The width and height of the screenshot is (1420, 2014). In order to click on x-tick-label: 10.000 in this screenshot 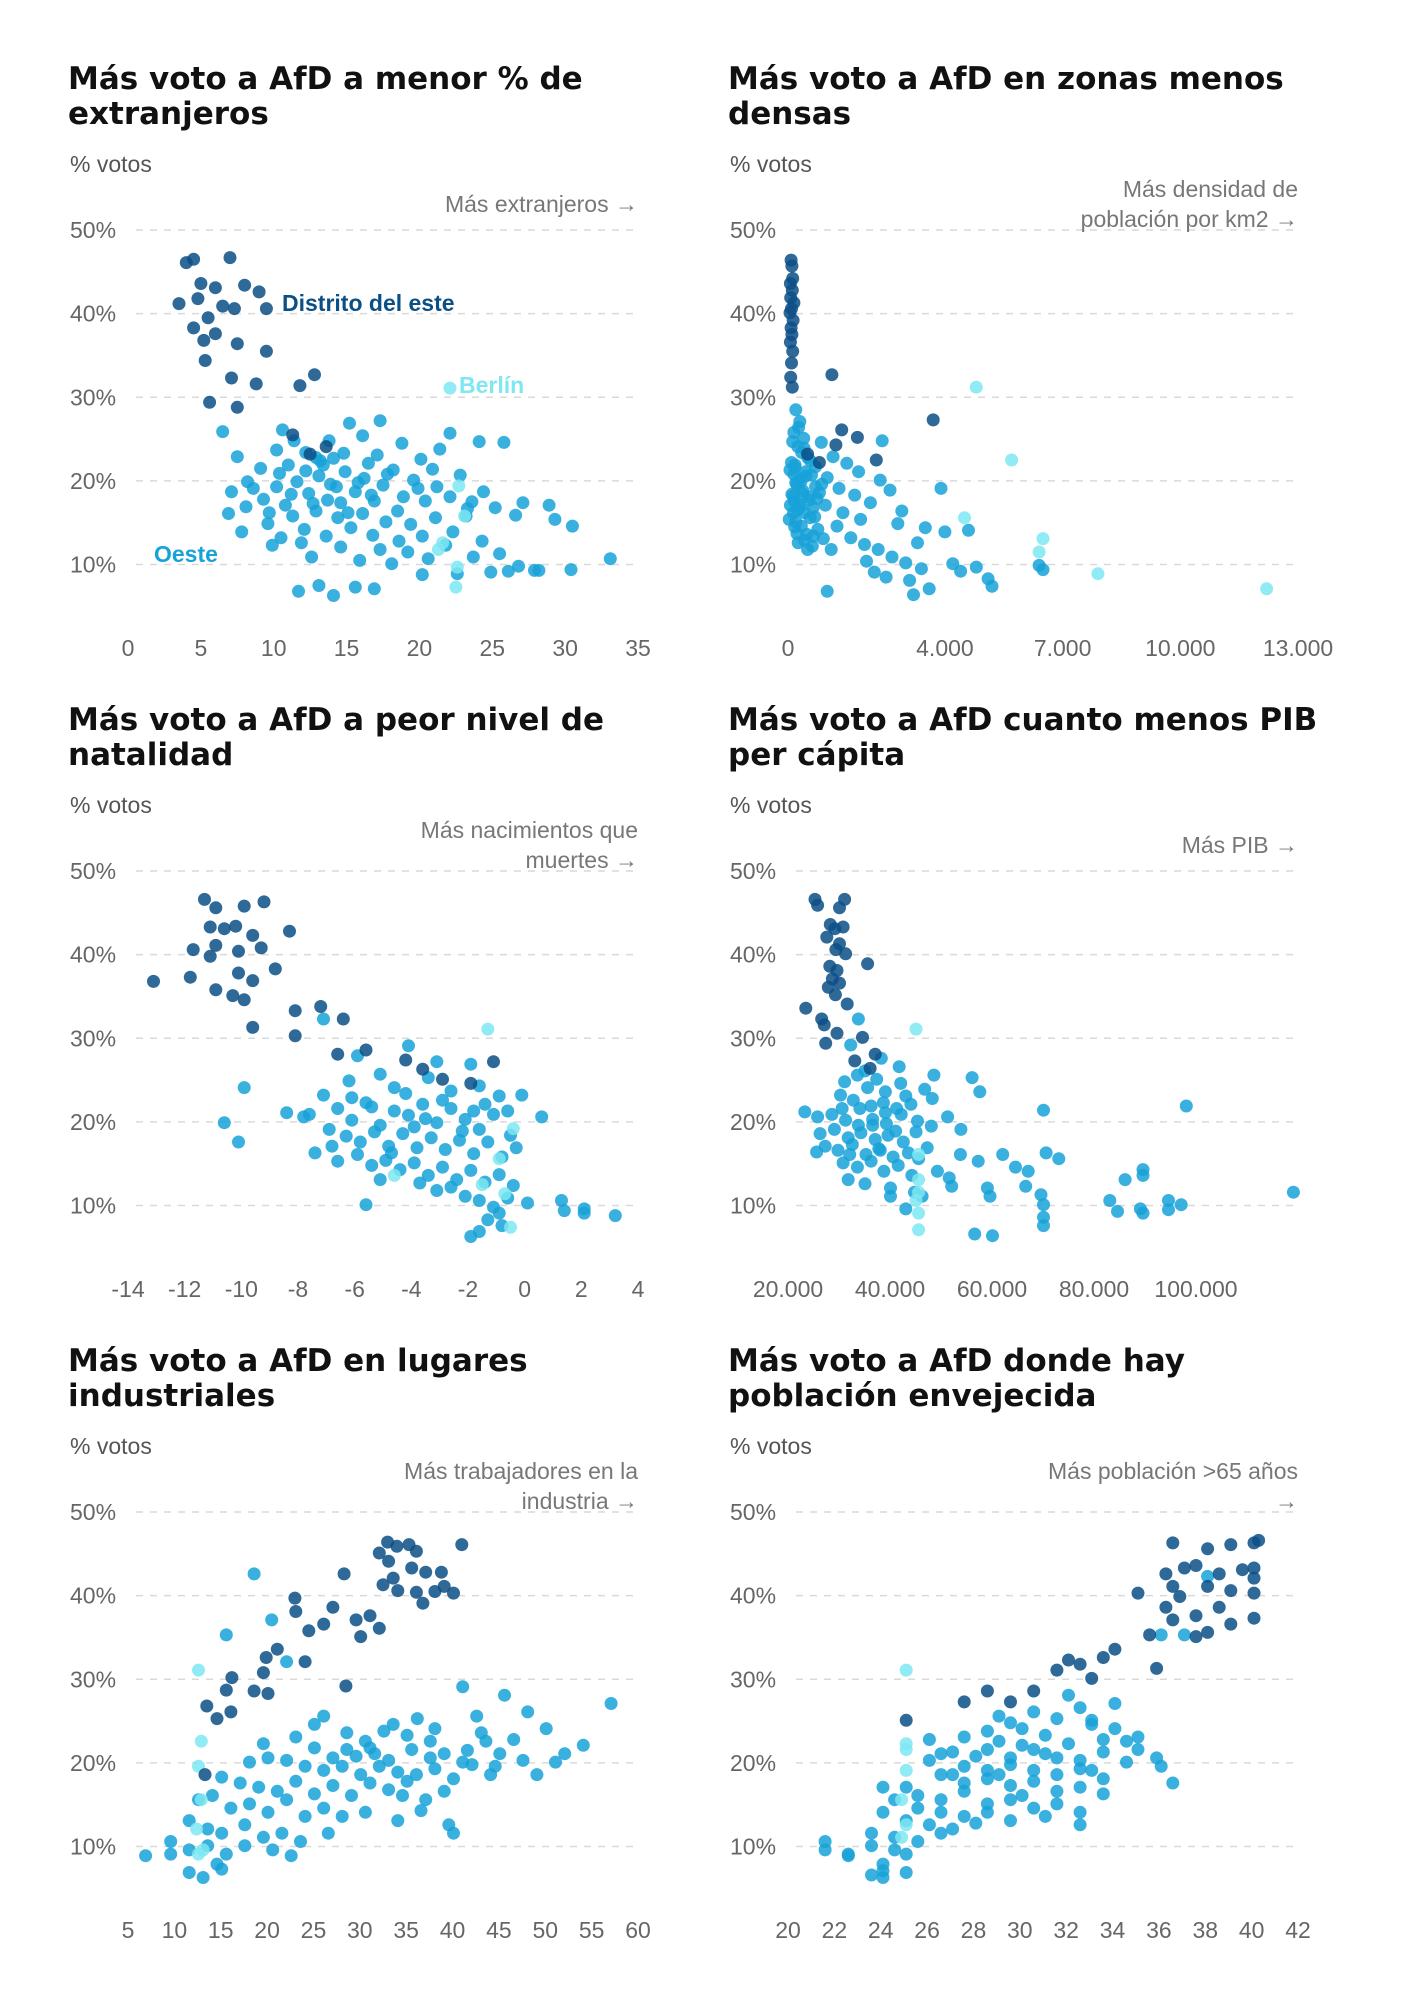, I will do `click(1180, 648)`.